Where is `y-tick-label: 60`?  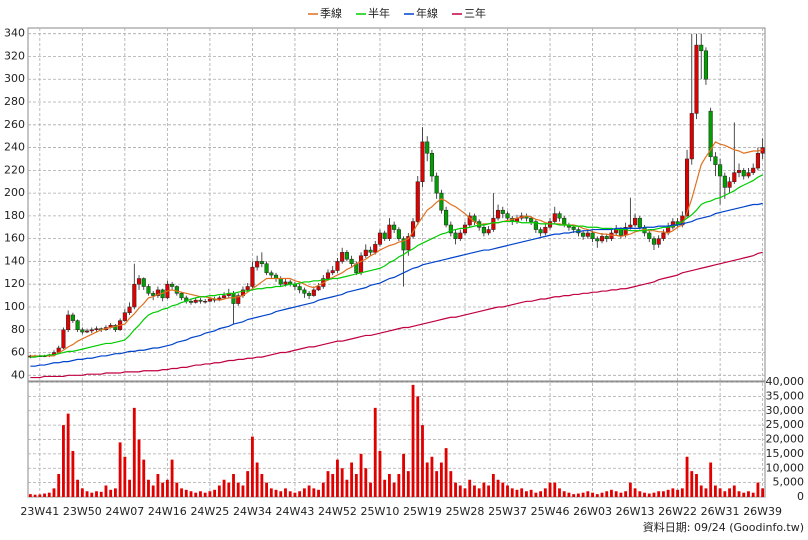
y-tick-label: 60 is located at coordinates (18, 352).